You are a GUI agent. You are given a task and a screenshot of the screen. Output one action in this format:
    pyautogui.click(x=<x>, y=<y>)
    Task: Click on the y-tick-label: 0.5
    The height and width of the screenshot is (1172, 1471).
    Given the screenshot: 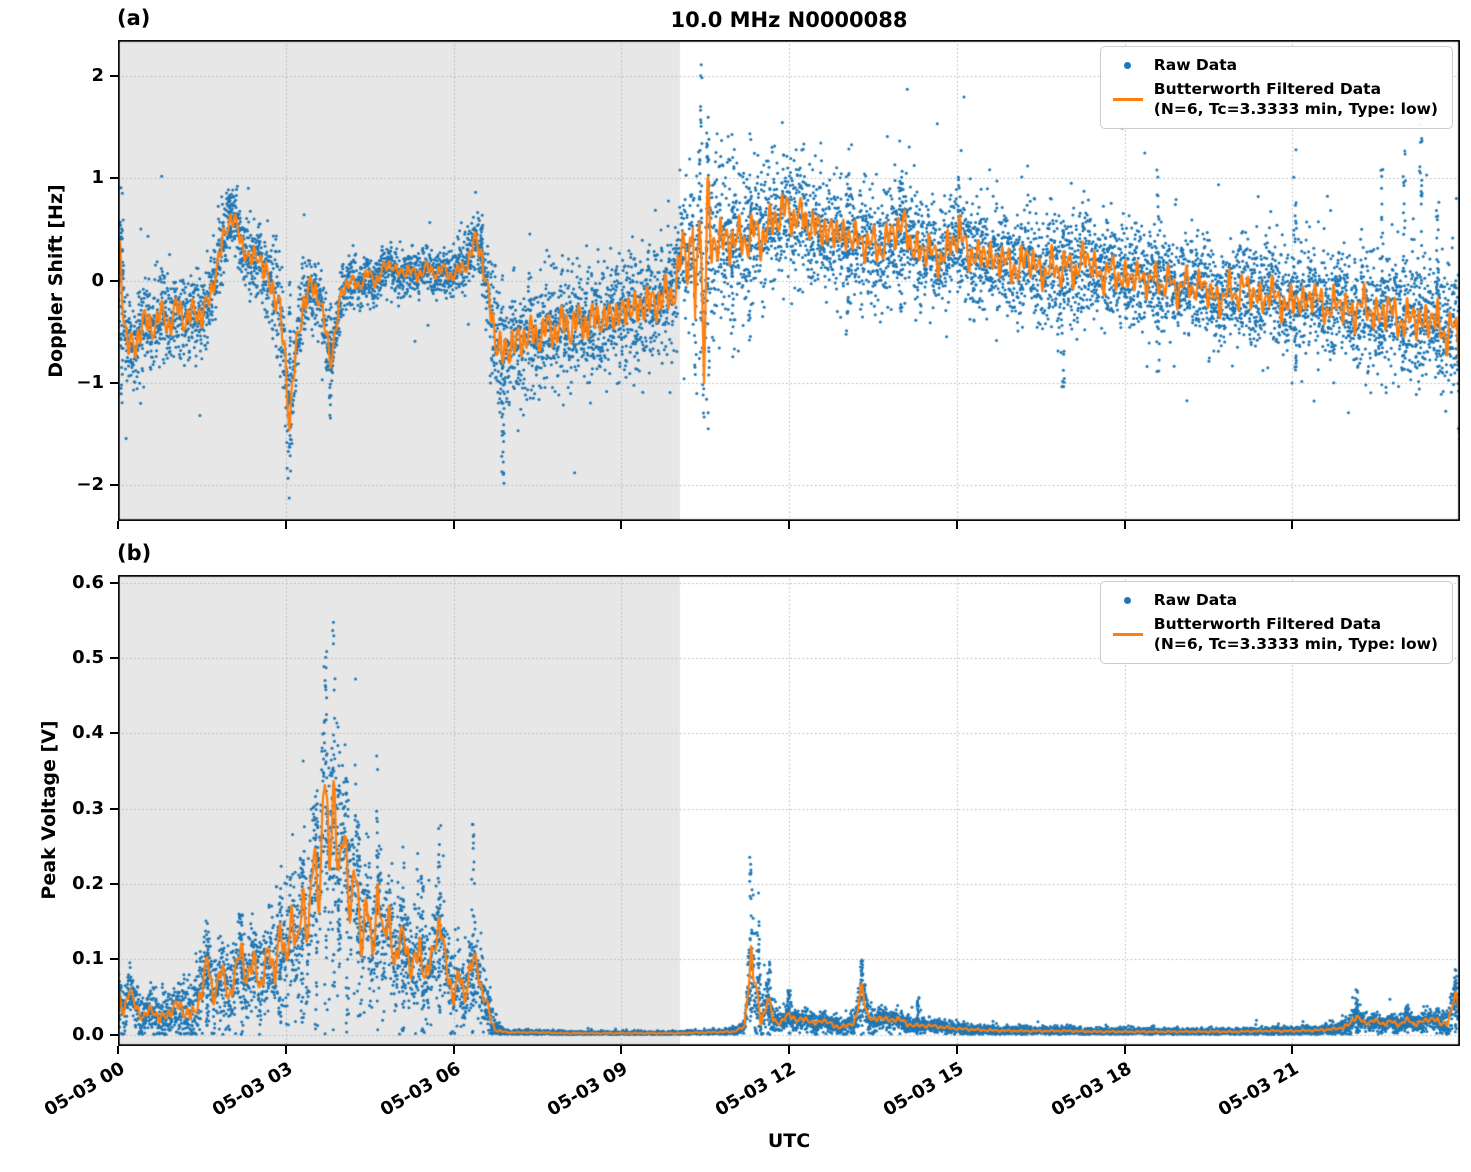 What is the action you would take?
    pyautogui.click(x=88, y=657)
    